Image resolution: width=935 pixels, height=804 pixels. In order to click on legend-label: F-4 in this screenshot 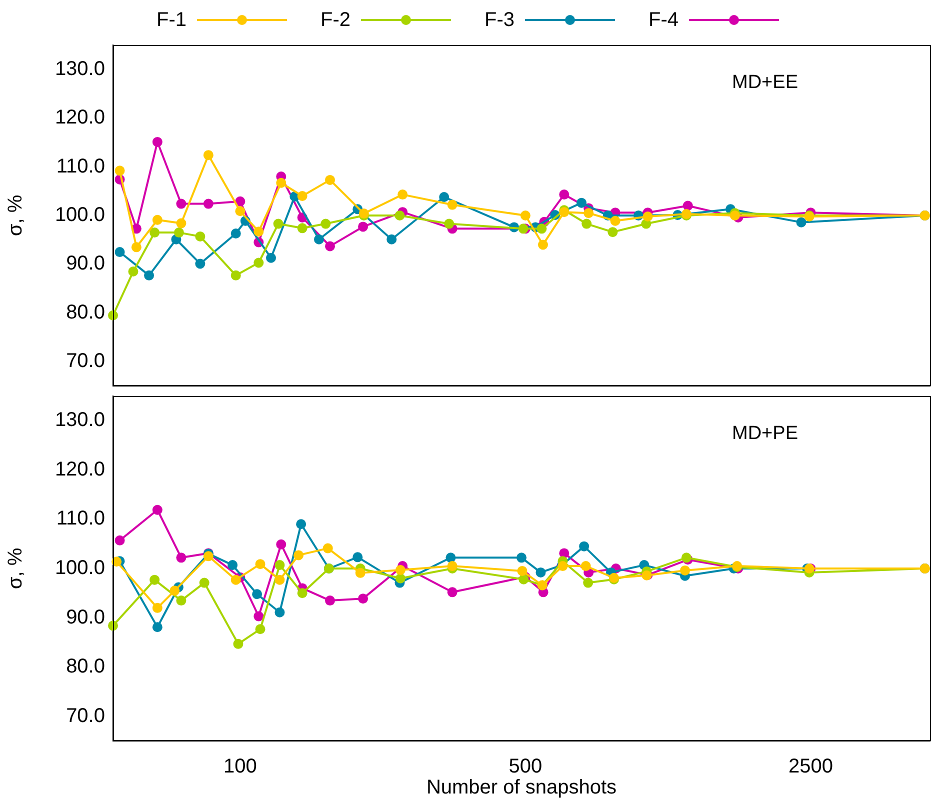, I will do `click(663, 20)`.